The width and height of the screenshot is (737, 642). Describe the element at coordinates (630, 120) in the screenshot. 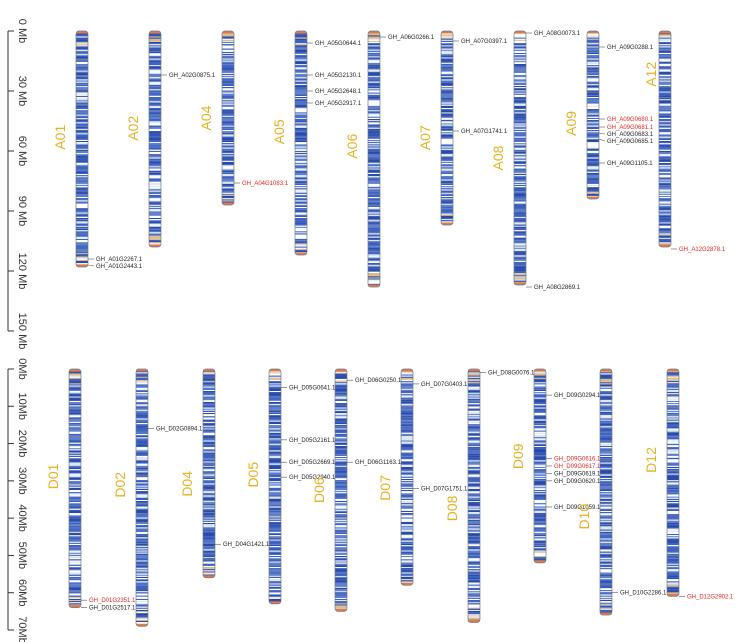

I see `gene-label: GH_A09G0680.1` at that location.